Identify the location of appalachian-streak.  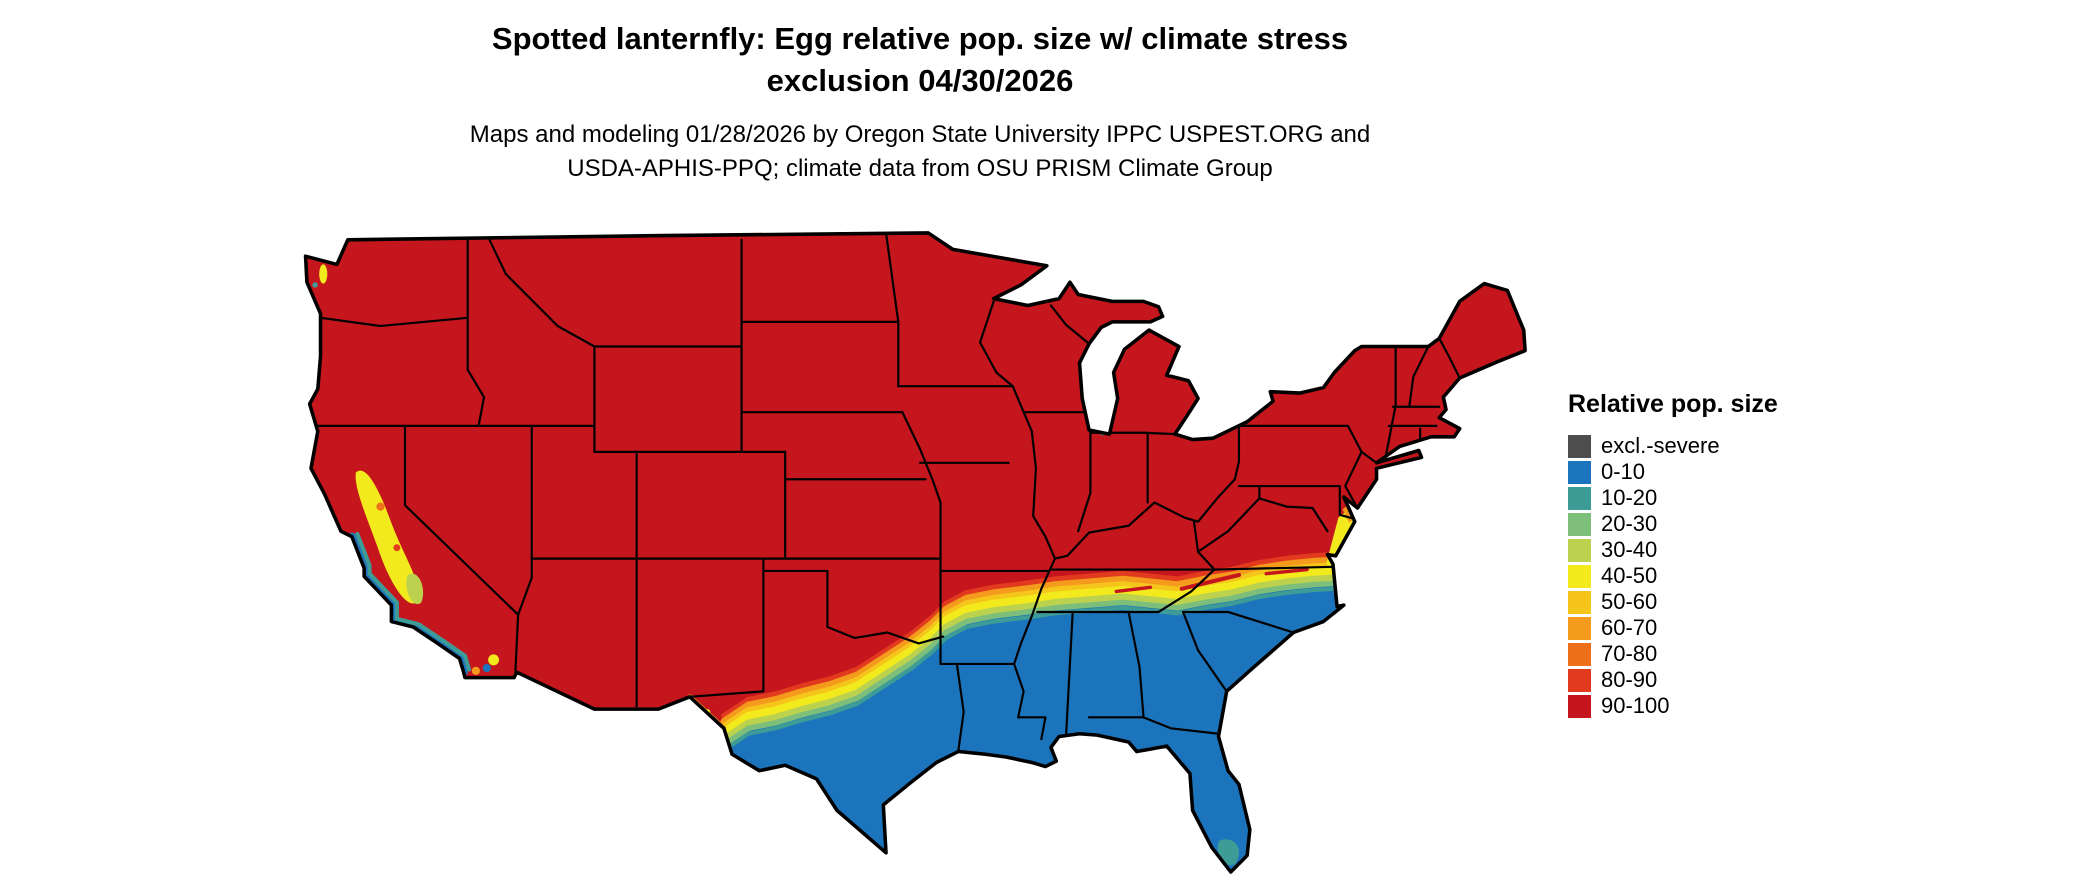
(1210, 581).